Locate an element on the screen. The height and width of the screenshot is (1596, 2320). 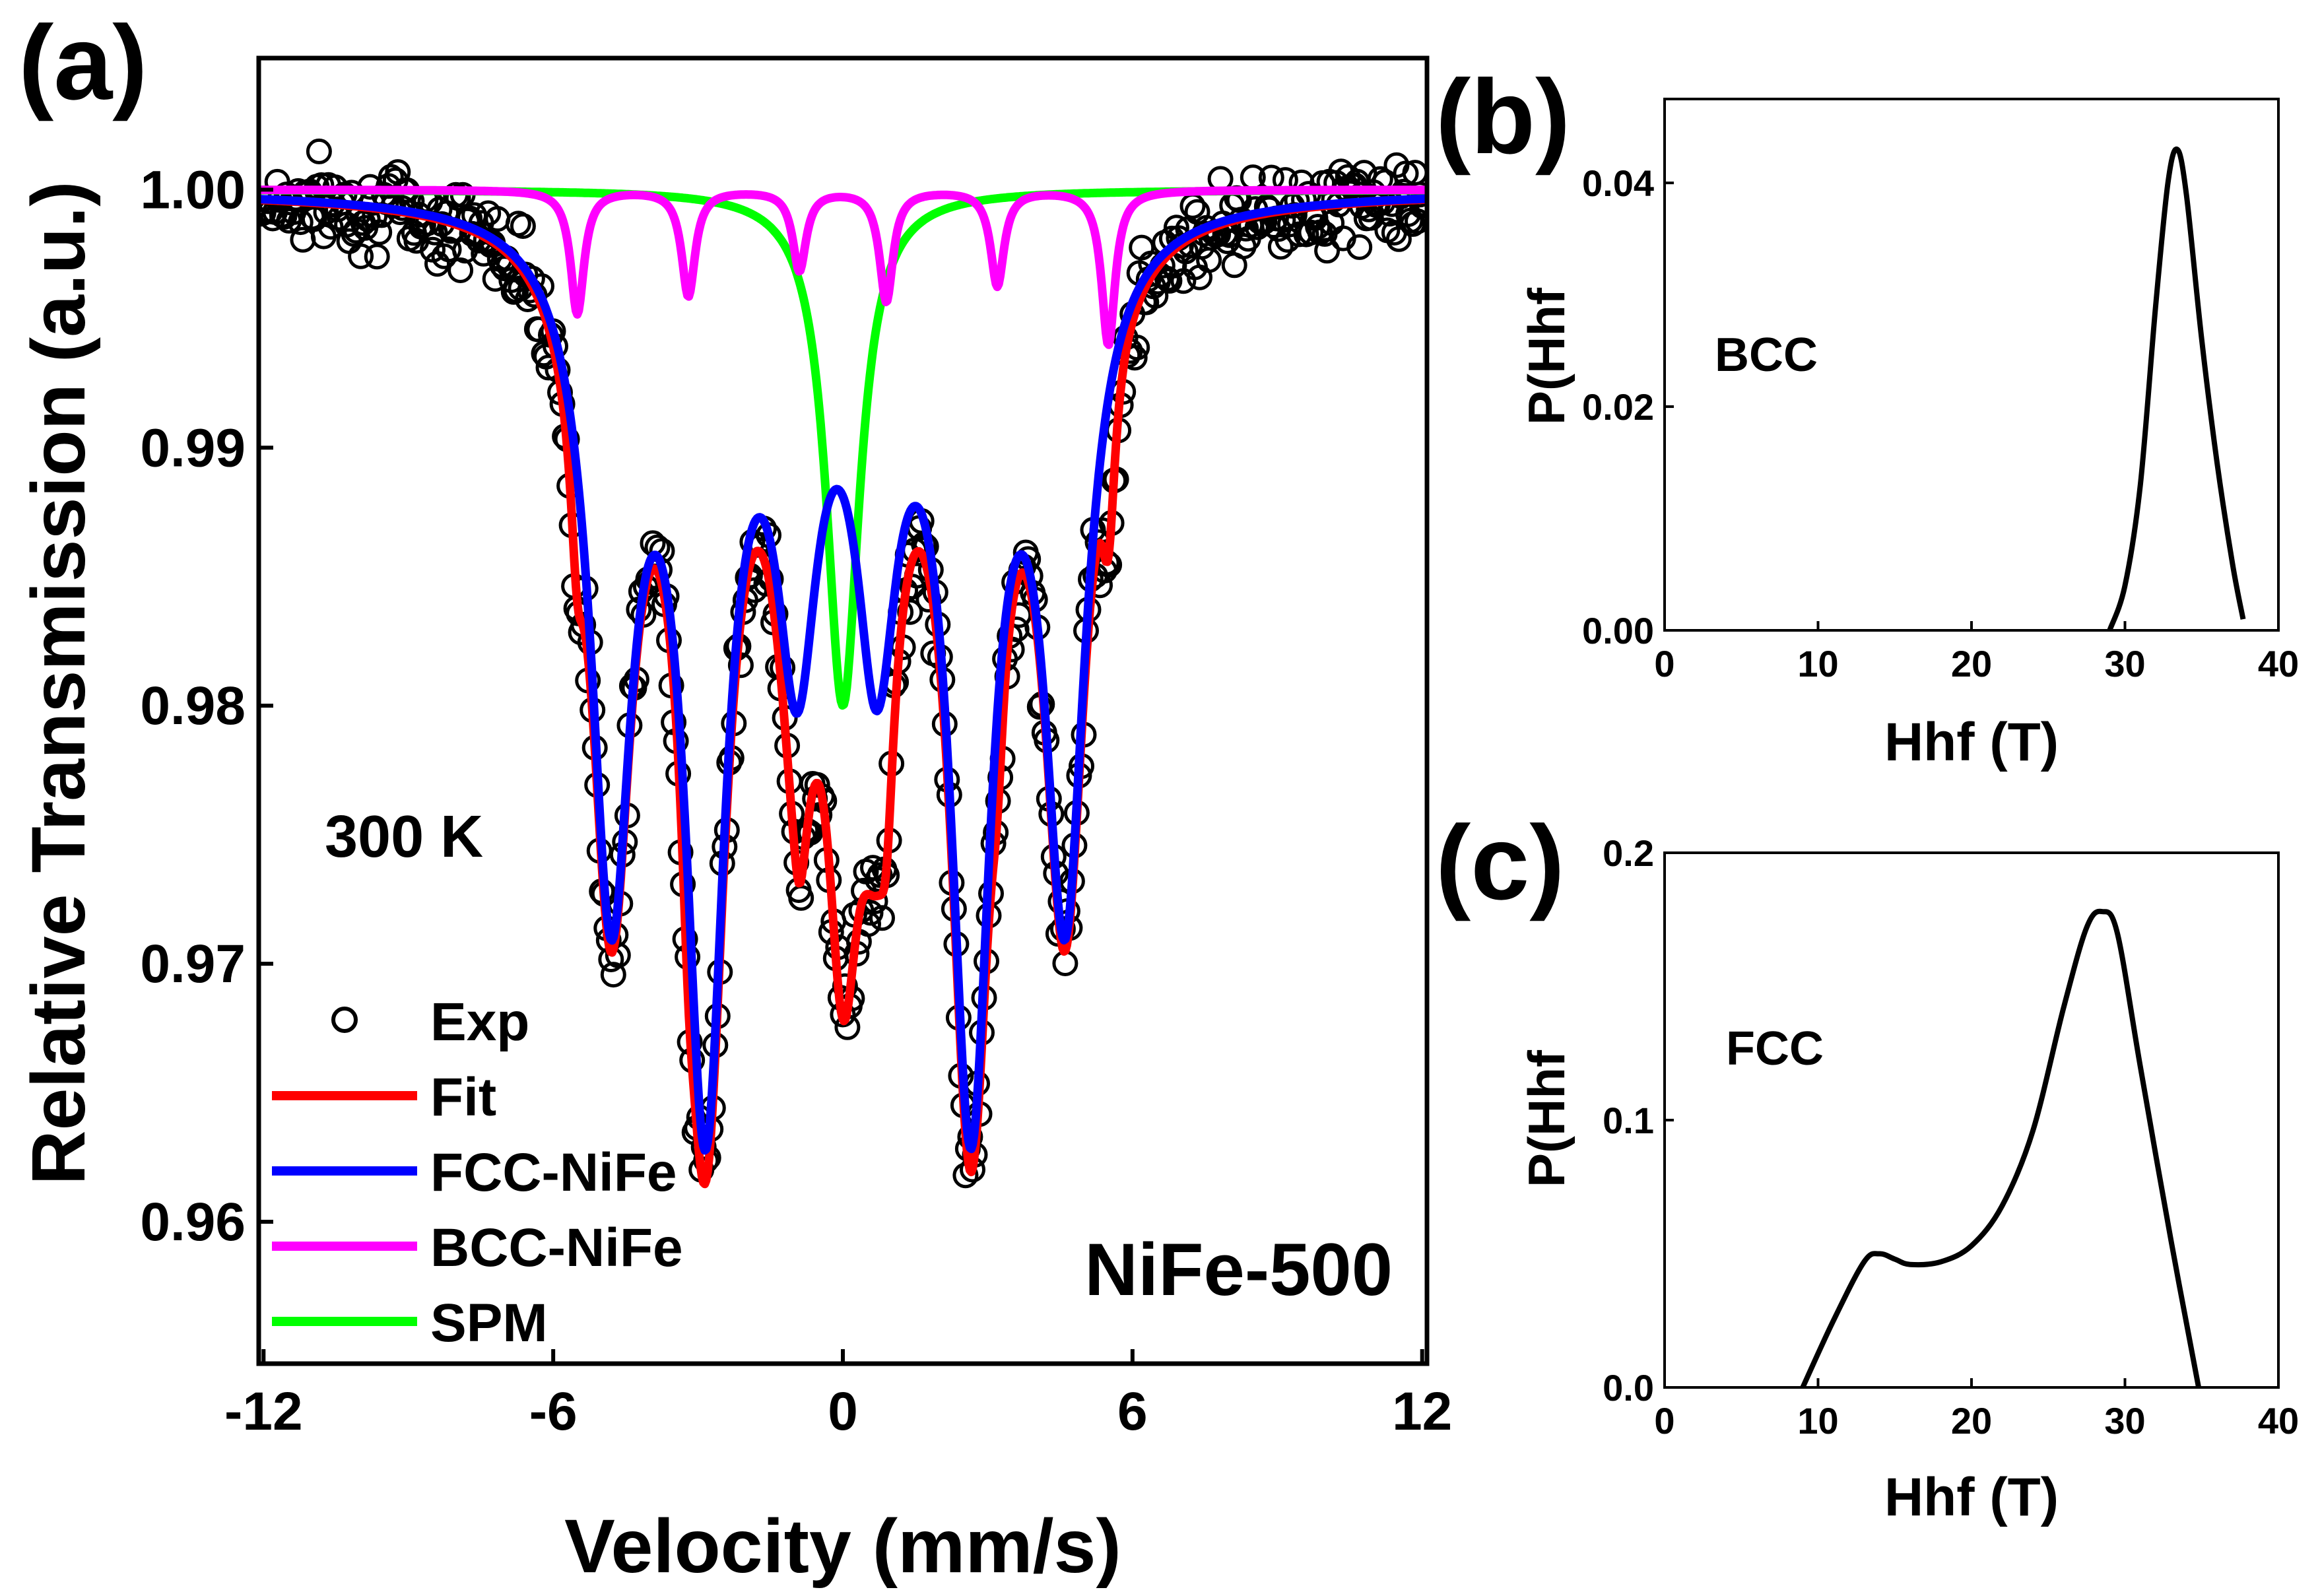
panel-b-x-tick-label: 10 is located at coordinates (1817, 664).